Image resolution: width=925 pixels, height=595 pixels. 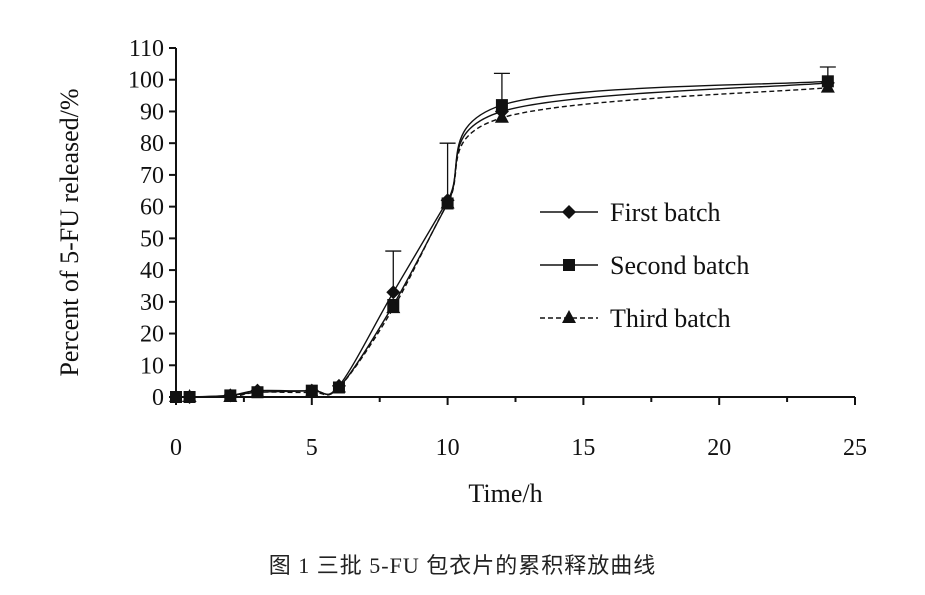 What do you see at coordinates (152, 144) in the screenshot?
I see `y-tick-label: 80` at bounding box center [152, 144].